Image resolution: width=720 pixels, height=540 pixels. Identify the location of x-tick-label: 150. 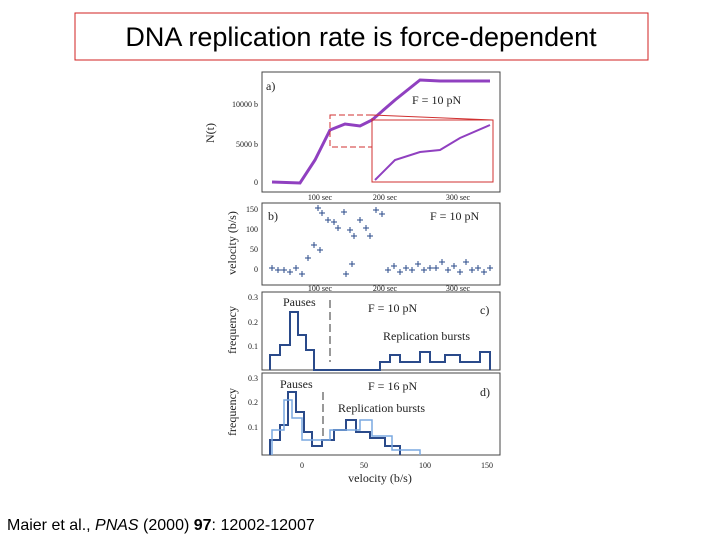
(487, 465).